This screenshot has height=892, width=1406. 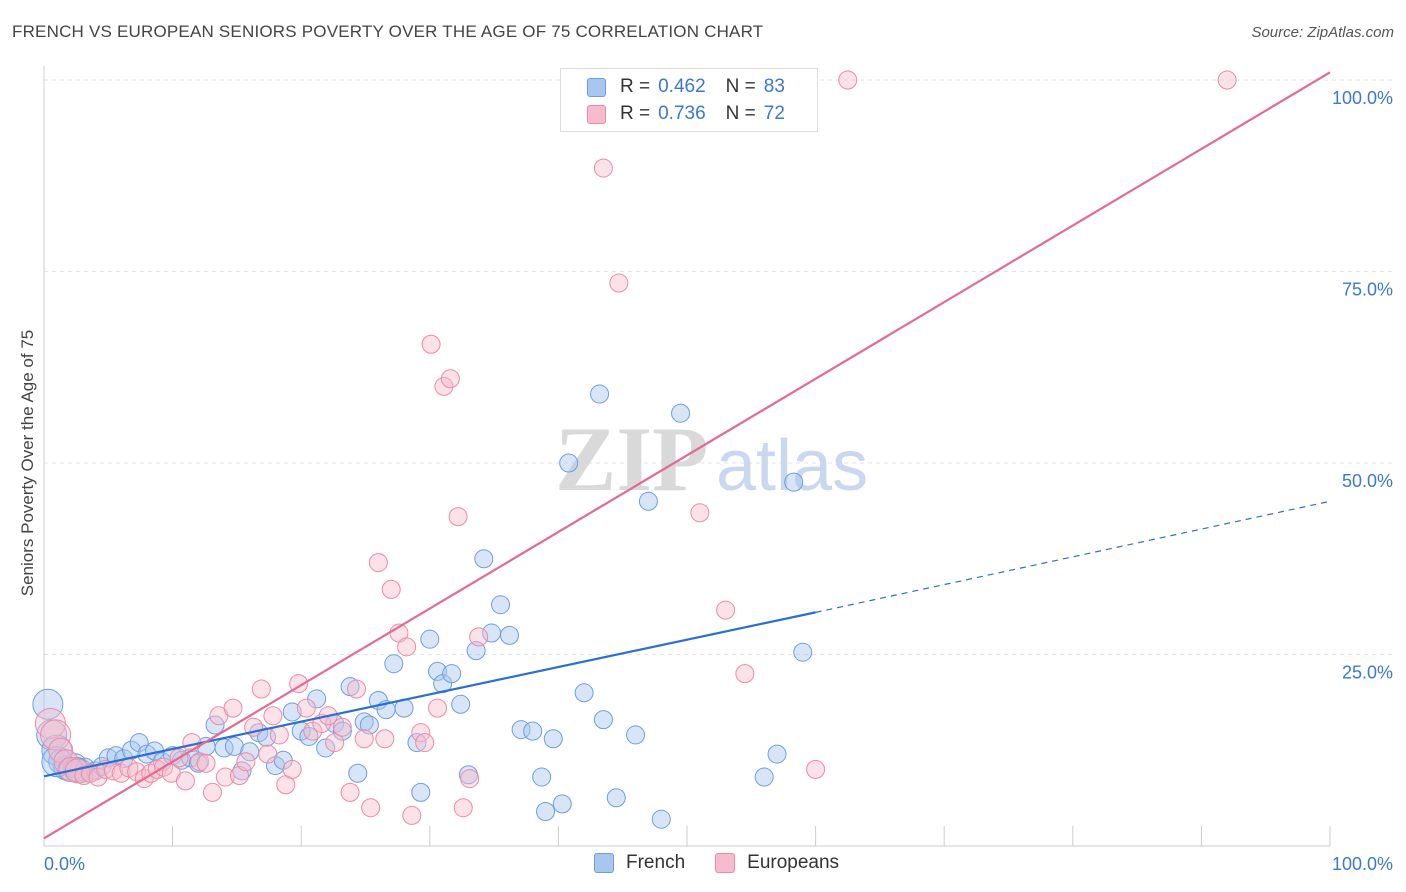 I want to click on french-trend-extension, so click(x=1073, y=556).